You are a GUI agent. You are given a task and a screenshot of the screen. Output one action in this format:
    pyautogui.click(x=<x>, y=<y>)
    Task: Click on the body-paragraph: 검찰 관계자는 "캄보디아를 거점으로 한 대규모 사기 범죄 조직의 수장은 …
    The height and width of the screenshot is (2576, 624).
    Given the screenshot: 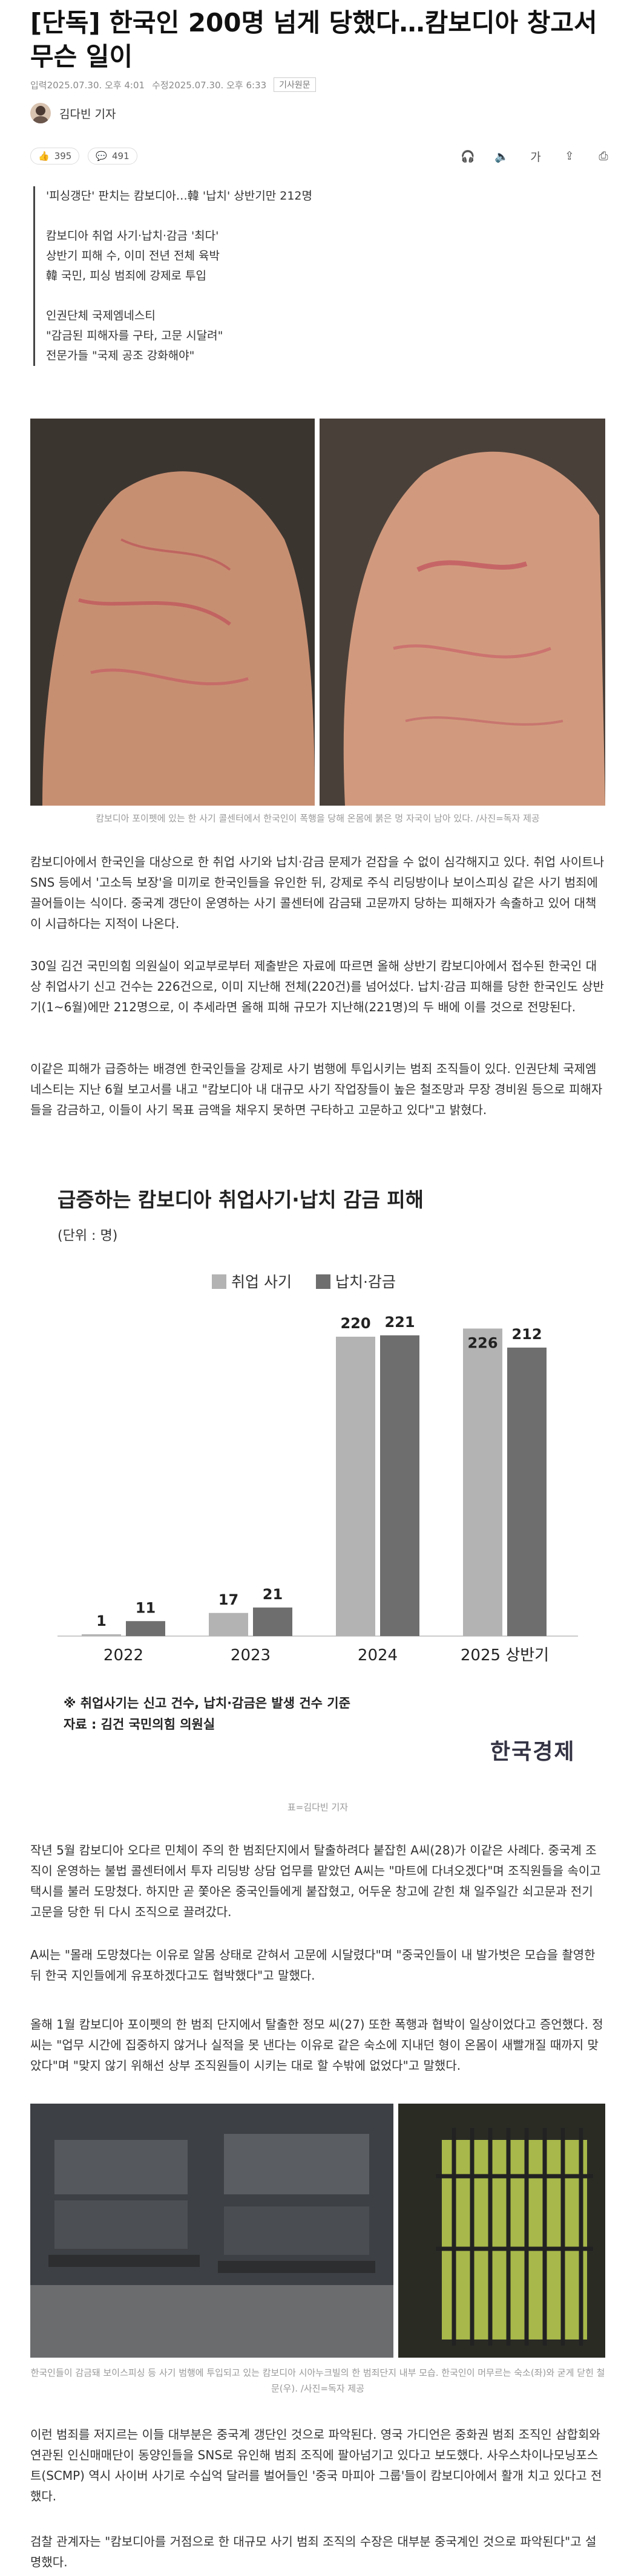 What is the action you would take?
    pyautogui.click(x=313, y=2551)
    